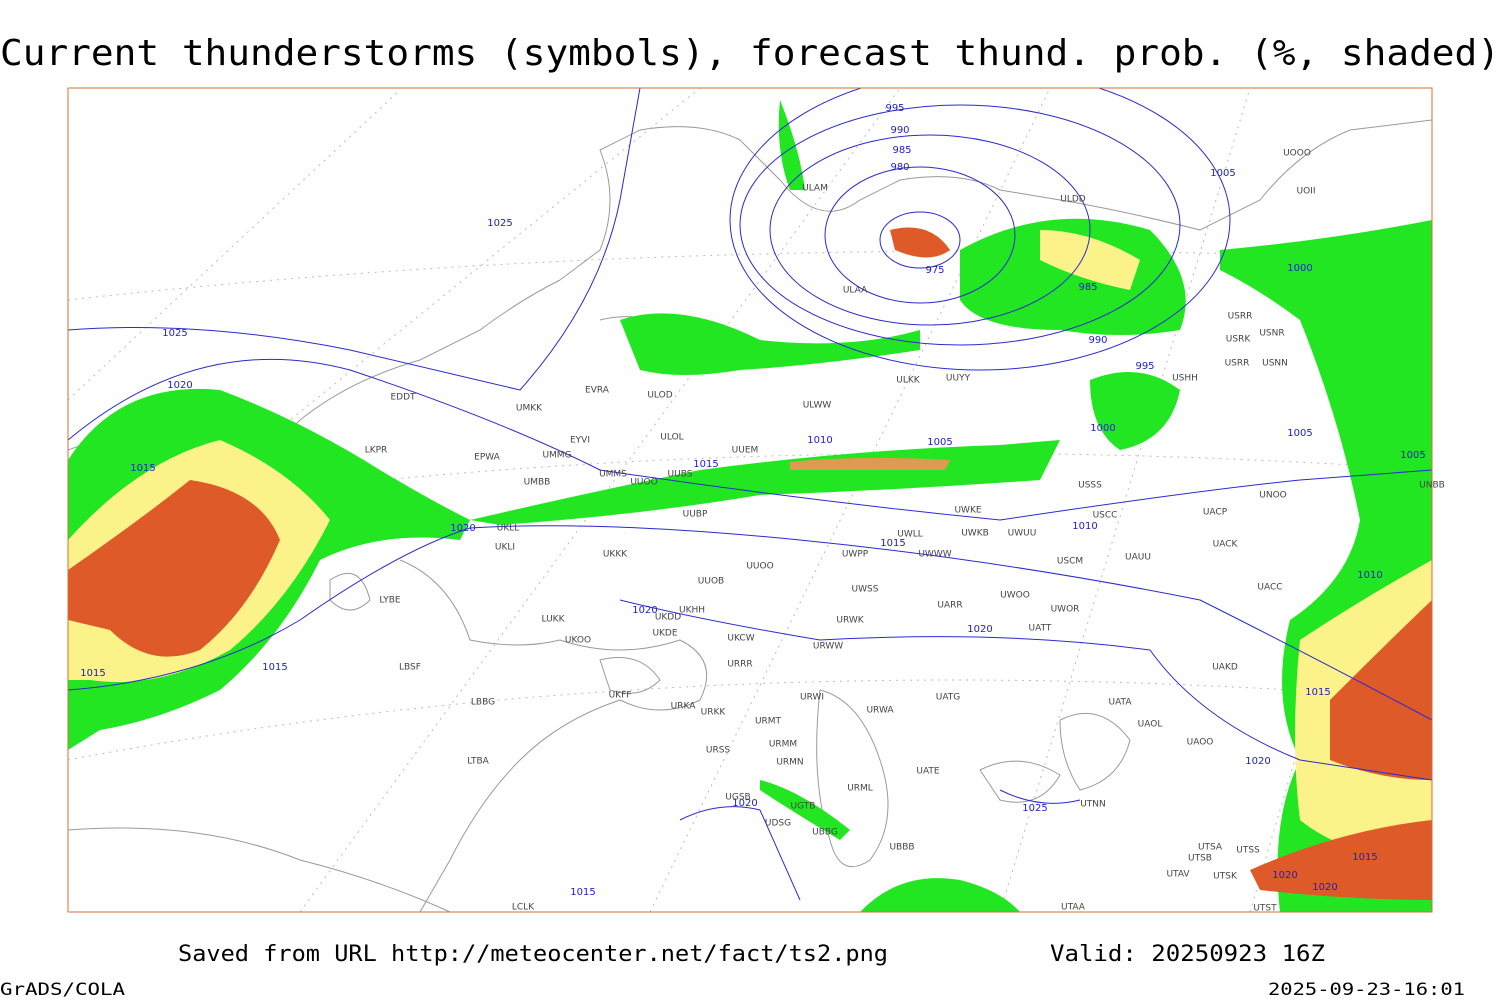  What do you see at coordinates (1144, 366) in the screenshot?
I see `isobar-label: 995` at bounding box center [1144, 366].